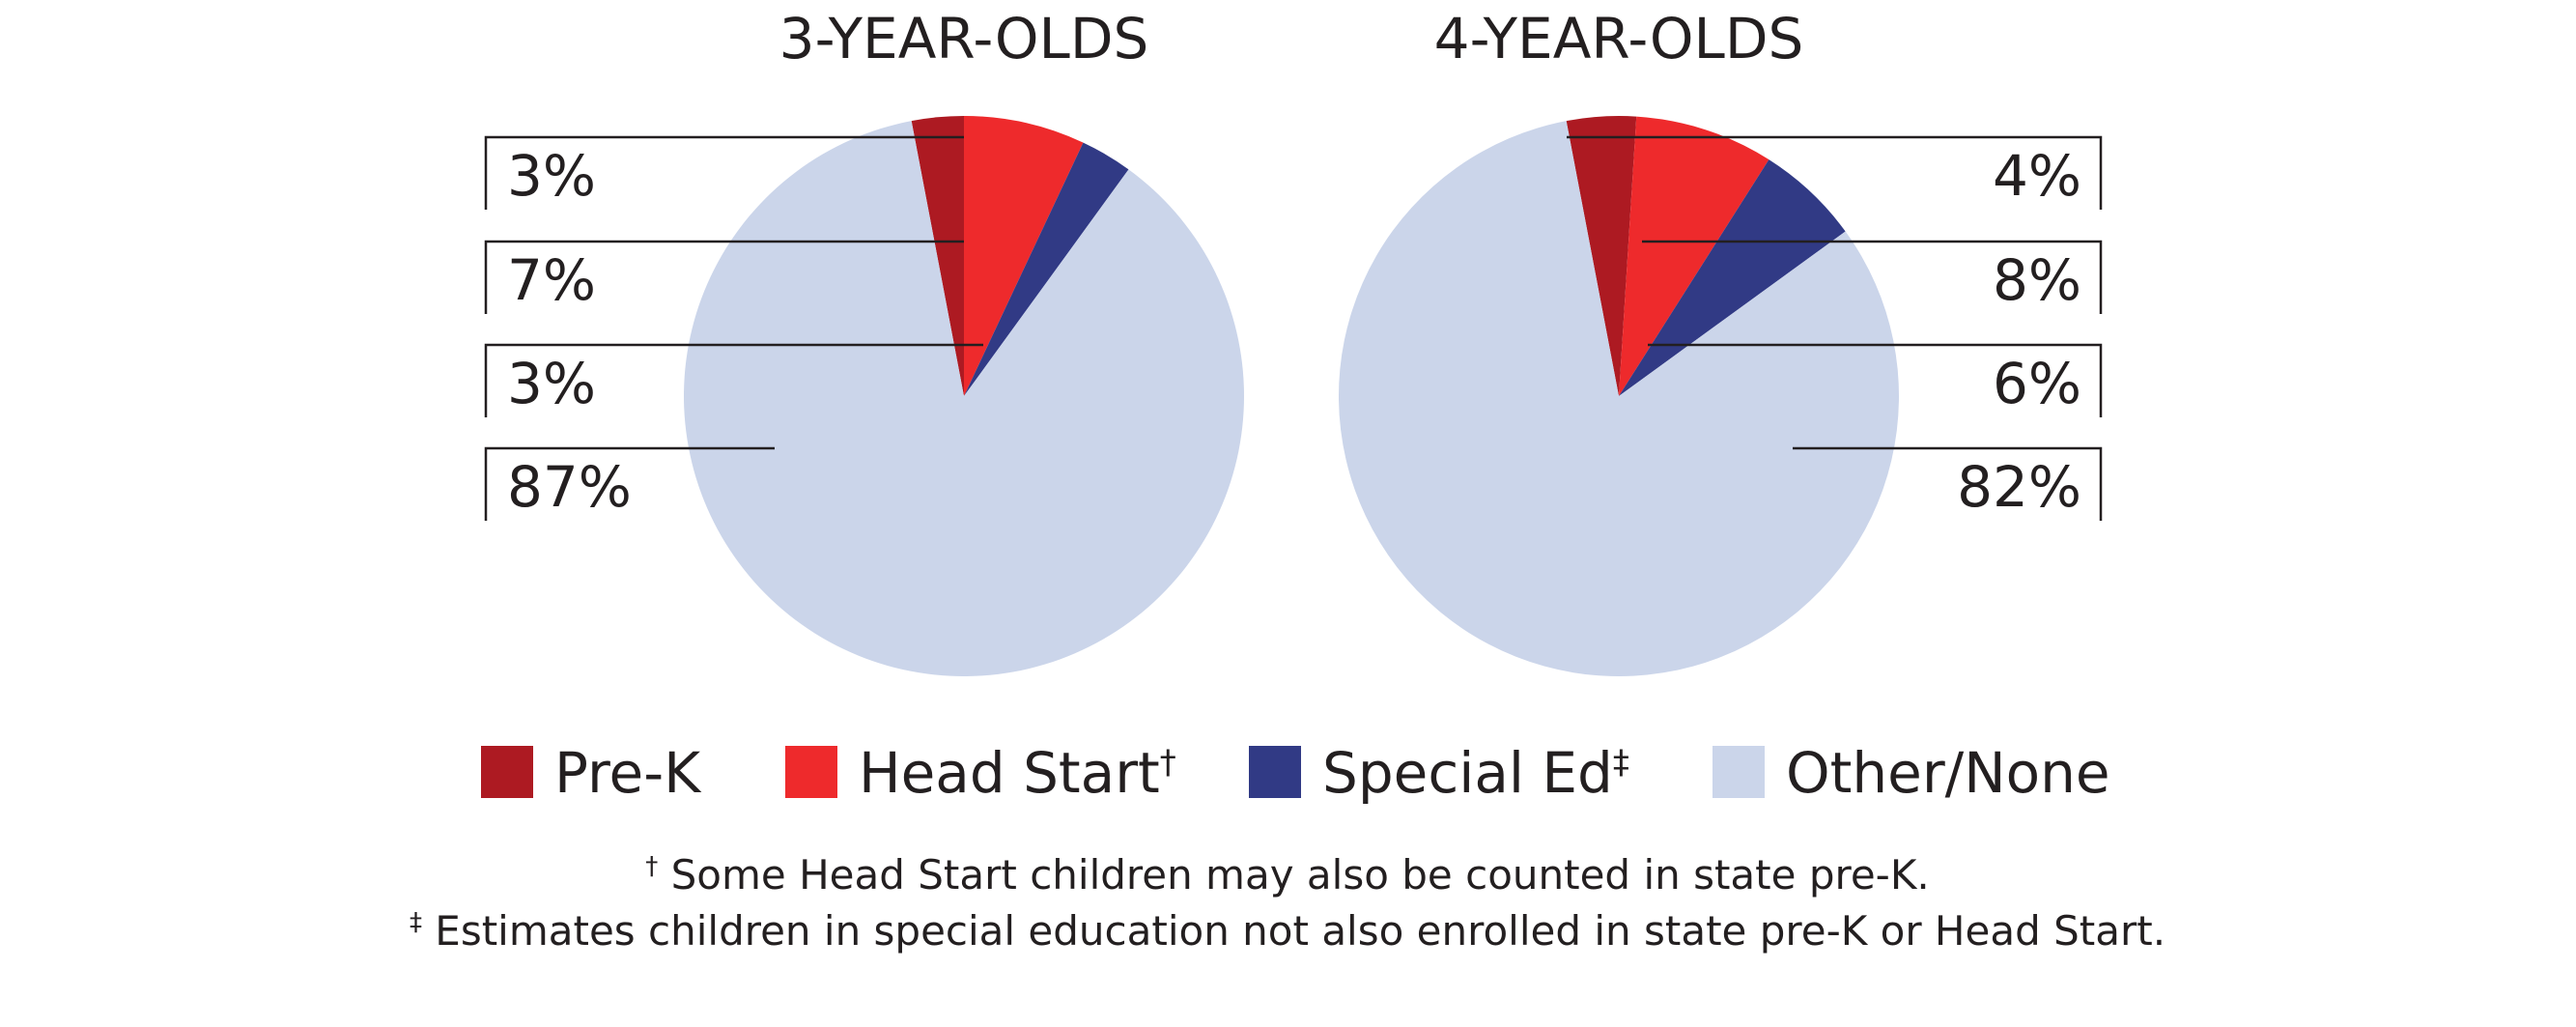  I want to click on legend-label: Other/None, so click(1948, 773).